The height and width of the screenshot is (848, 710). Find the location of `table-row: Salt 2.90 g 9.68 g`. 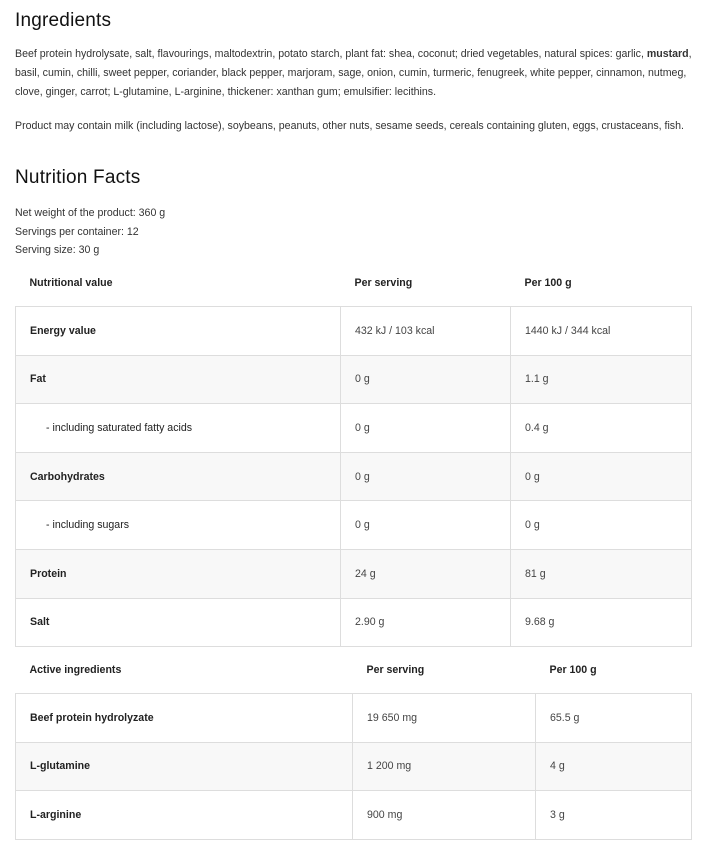

table-row: Salt 2.90 g 9.68 g is located at coordinates (353, 622).